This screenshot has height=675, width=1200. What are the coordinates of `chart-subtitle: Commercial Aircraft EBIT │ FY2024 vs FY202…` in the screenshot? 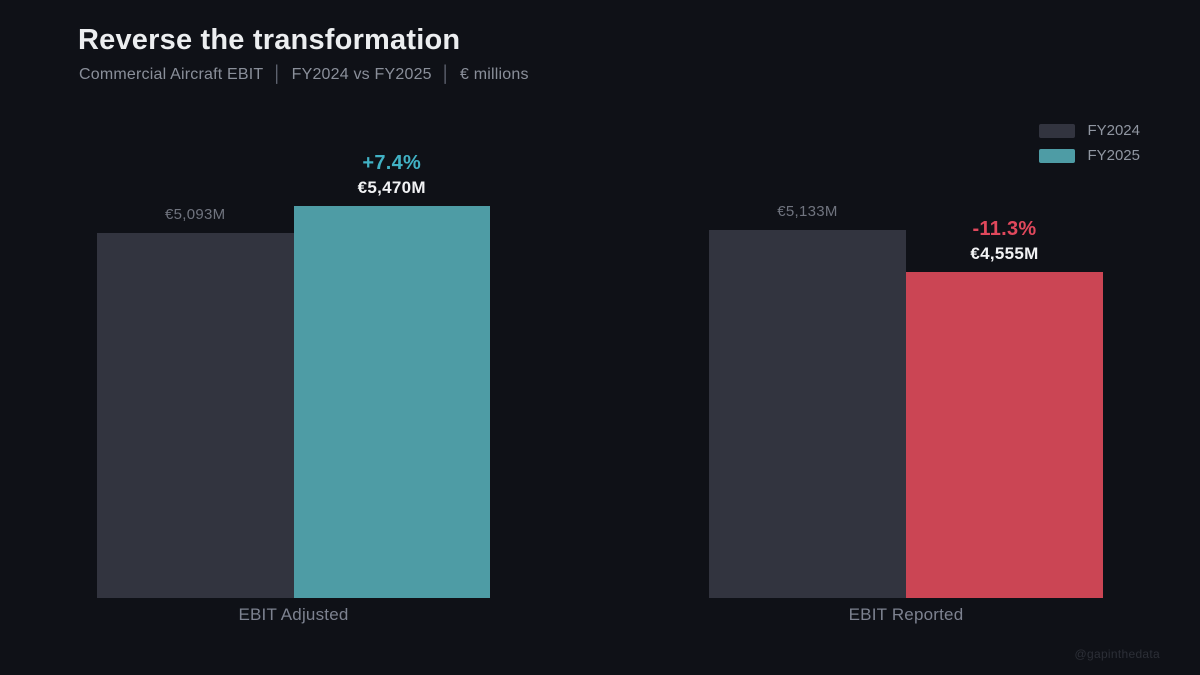 It's located at (304, 75).